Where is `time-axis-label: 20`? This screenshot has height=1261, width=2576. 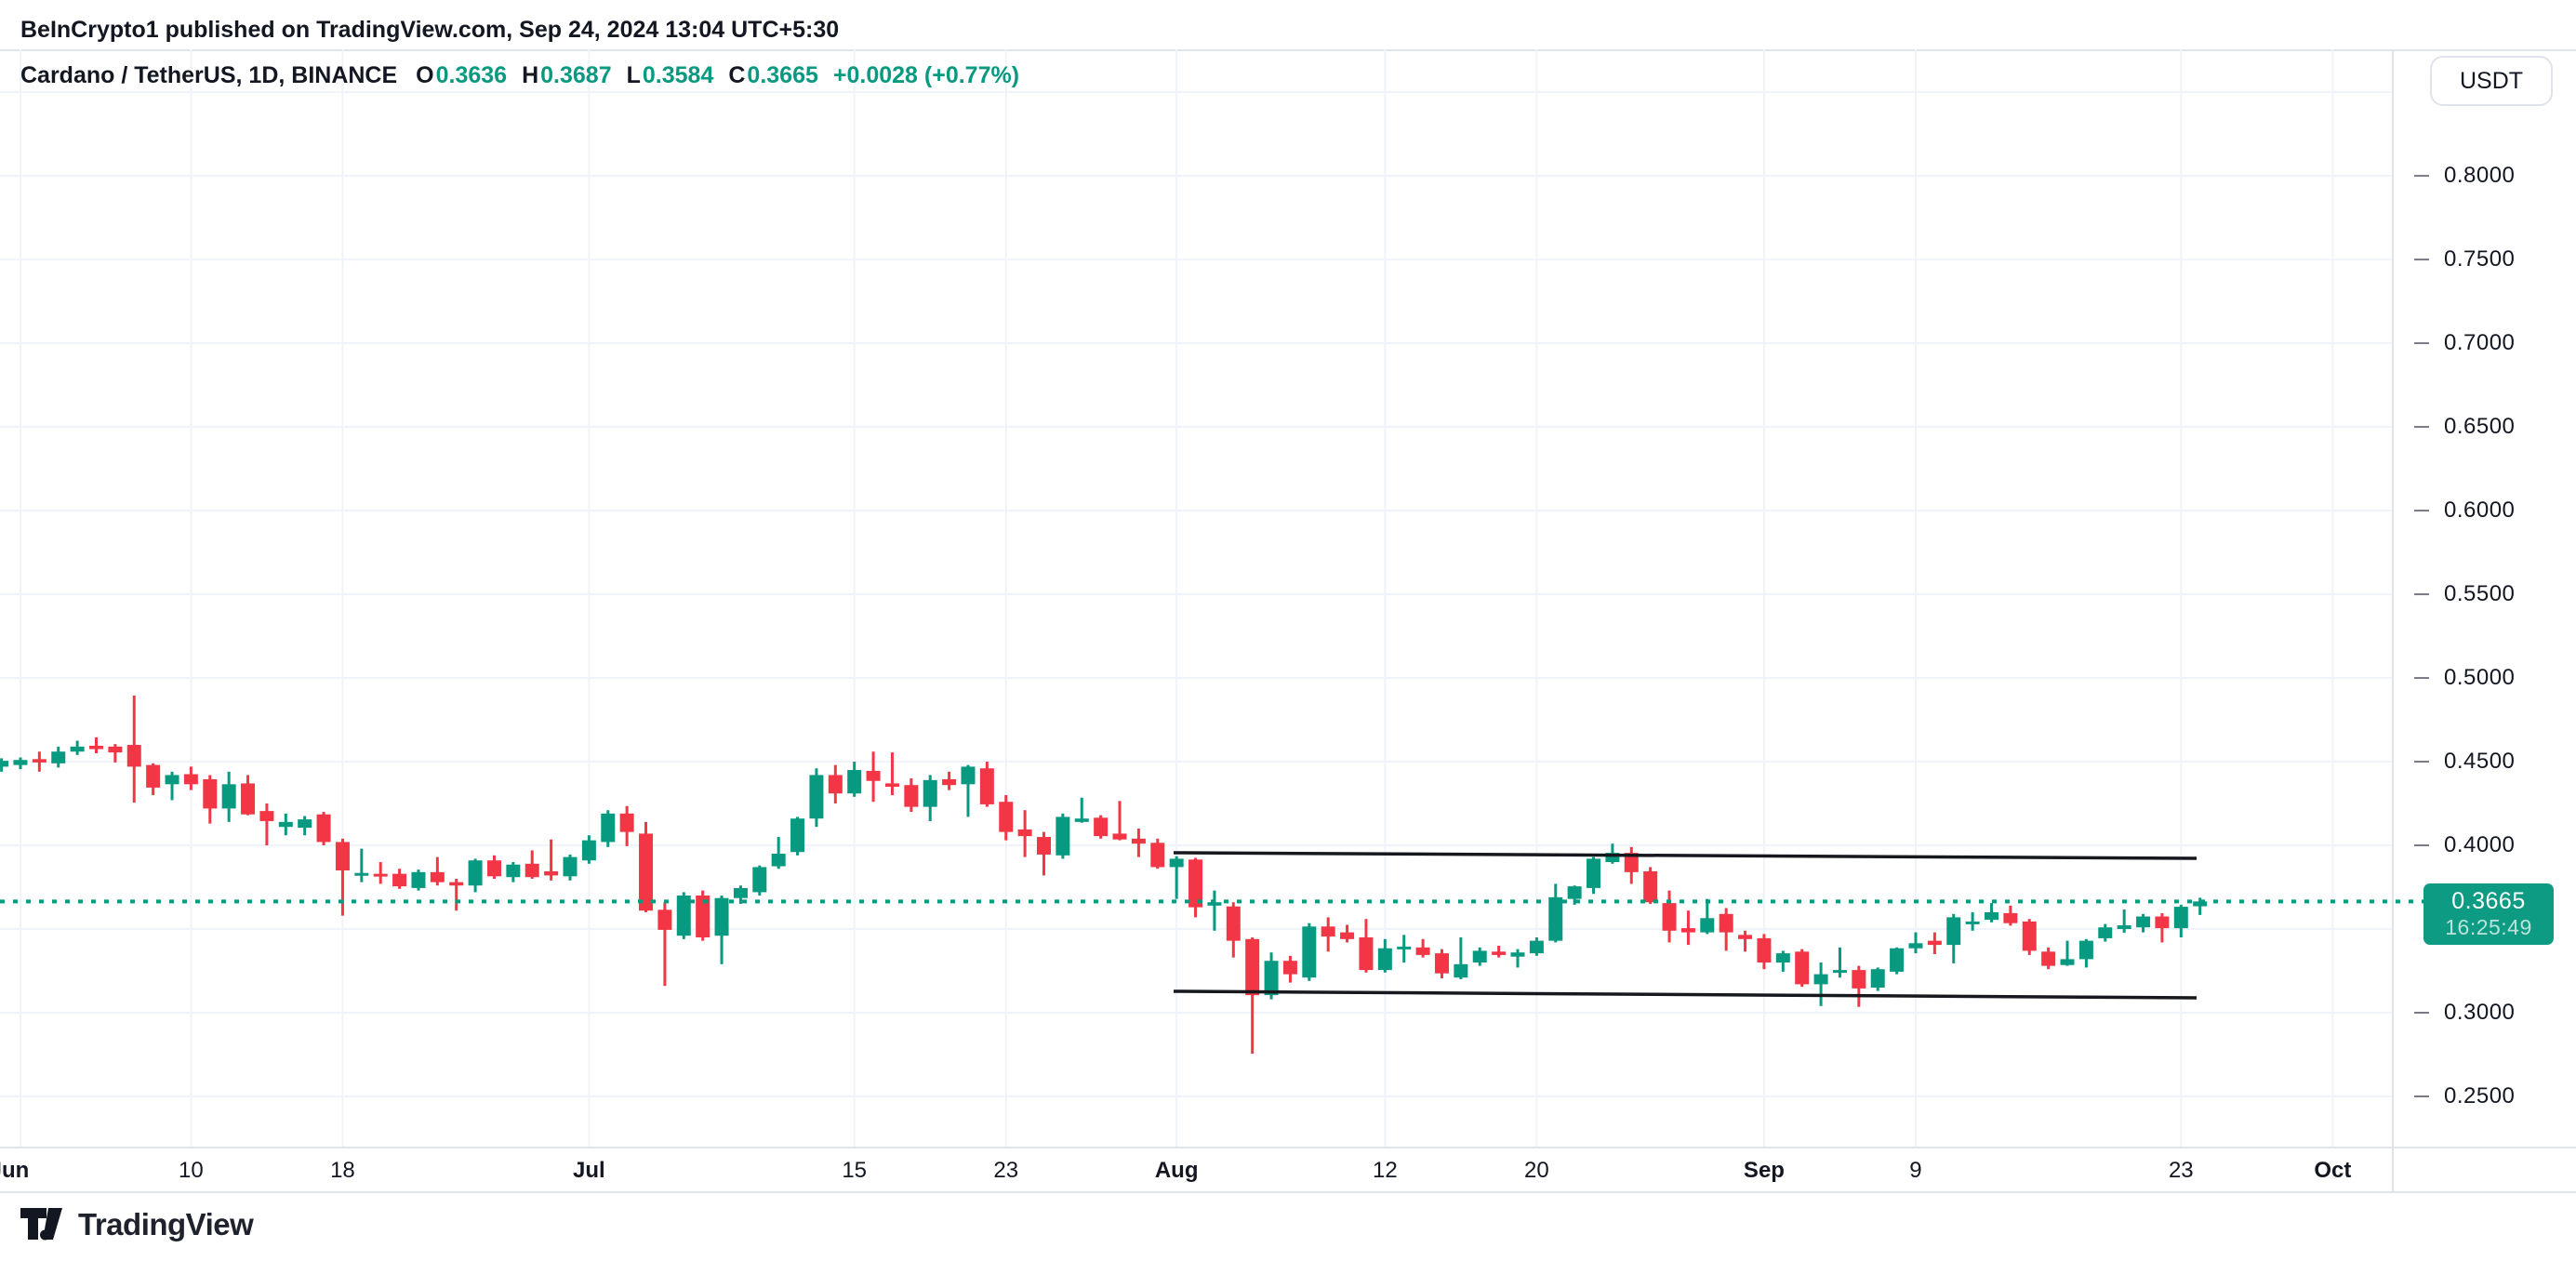
time-axis-label: 20 is located at coordinates (1536, 1170).